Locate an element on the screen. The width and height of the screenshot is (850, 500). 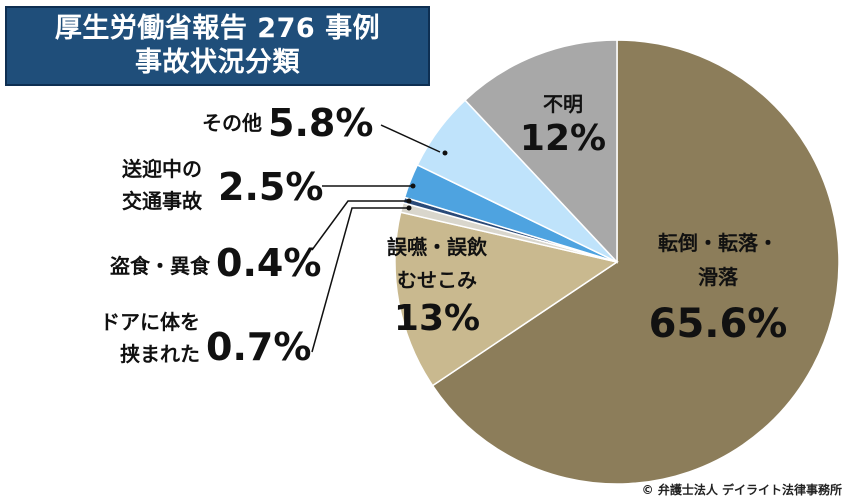
slice-value-falls: 65.6% is located at coordinates (718, 324).